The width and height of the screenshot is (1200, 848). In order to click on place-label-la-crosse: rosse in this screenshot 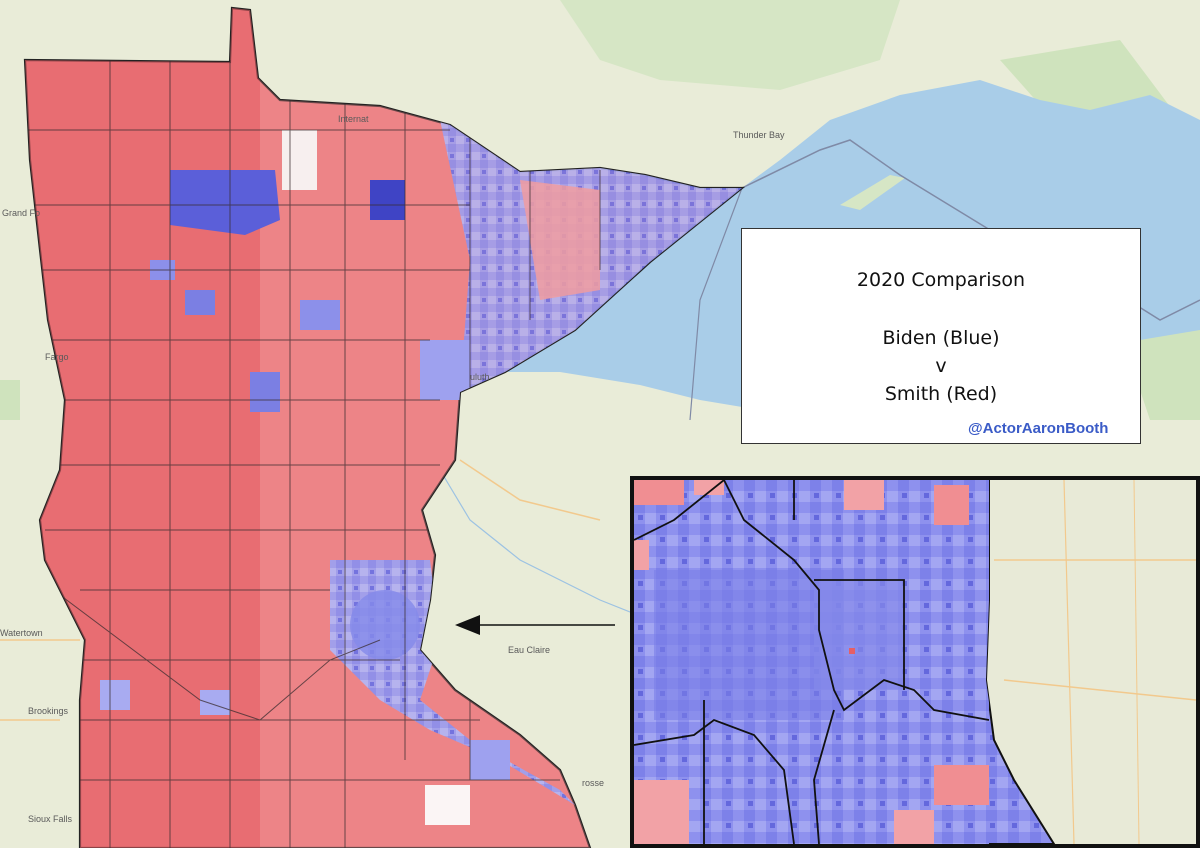, I will do `click(593, 783)`.